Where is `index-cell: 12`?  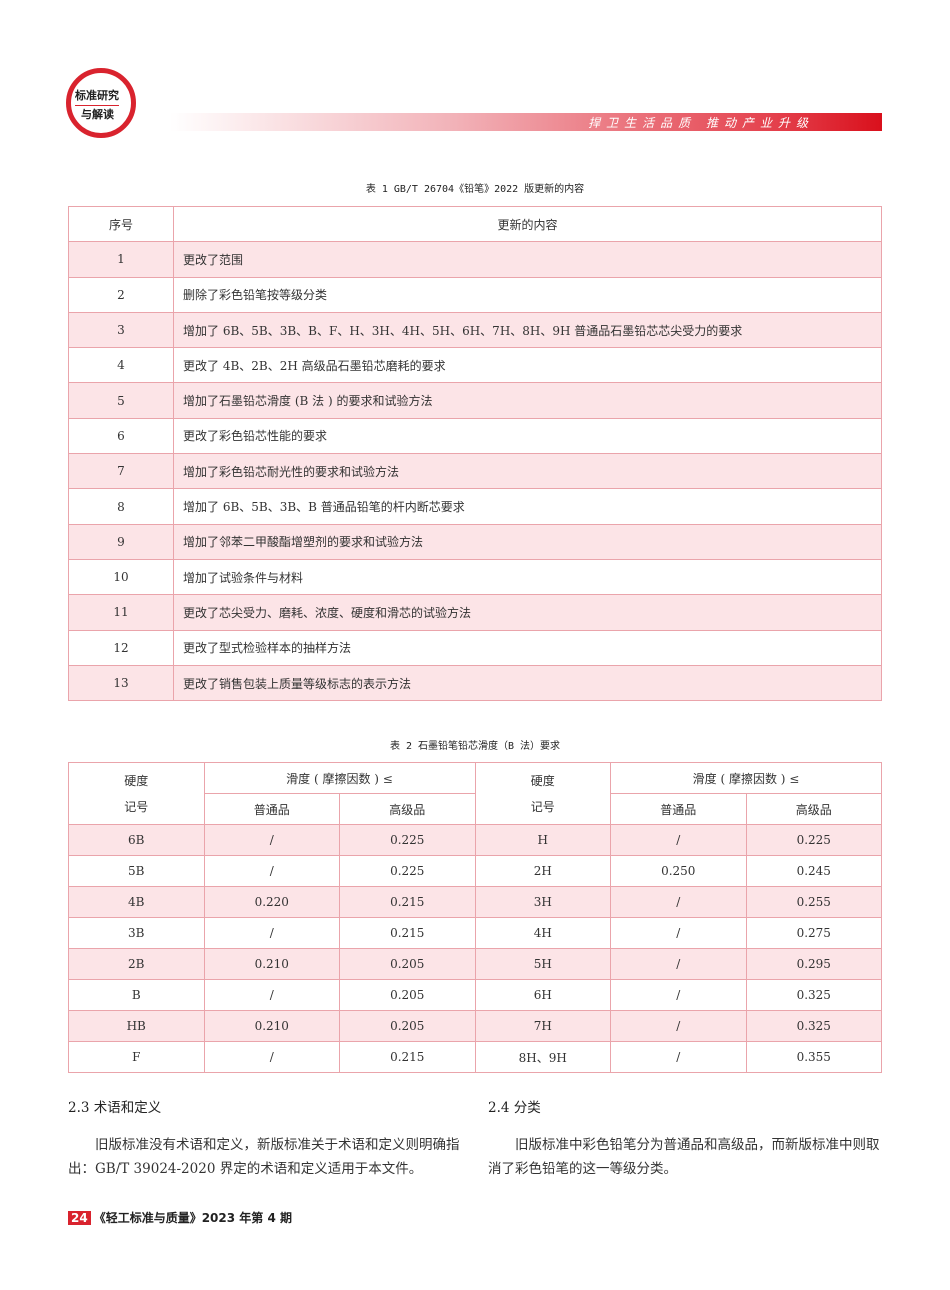
index-cell: 12 is located at coordinates (121, 647).